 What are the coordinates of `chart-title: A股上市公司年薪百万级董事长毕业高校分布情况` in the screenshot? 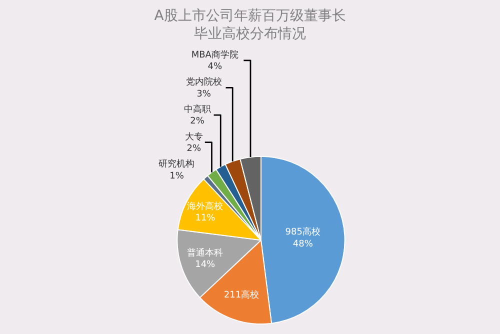 It's located at (250, 25).